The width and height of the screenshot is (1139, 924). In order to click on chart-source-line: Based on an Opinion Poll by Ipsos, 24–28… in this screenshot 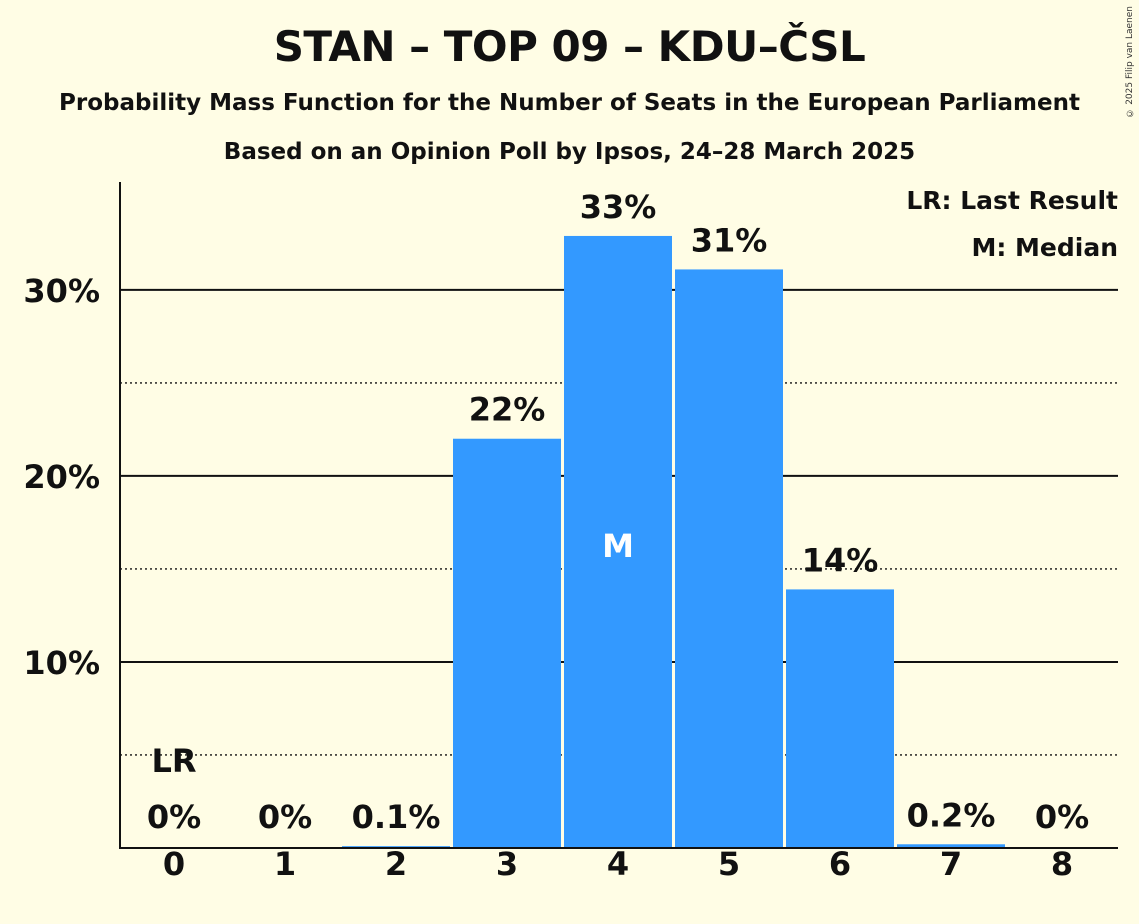, I will do `click(569, 152)`.